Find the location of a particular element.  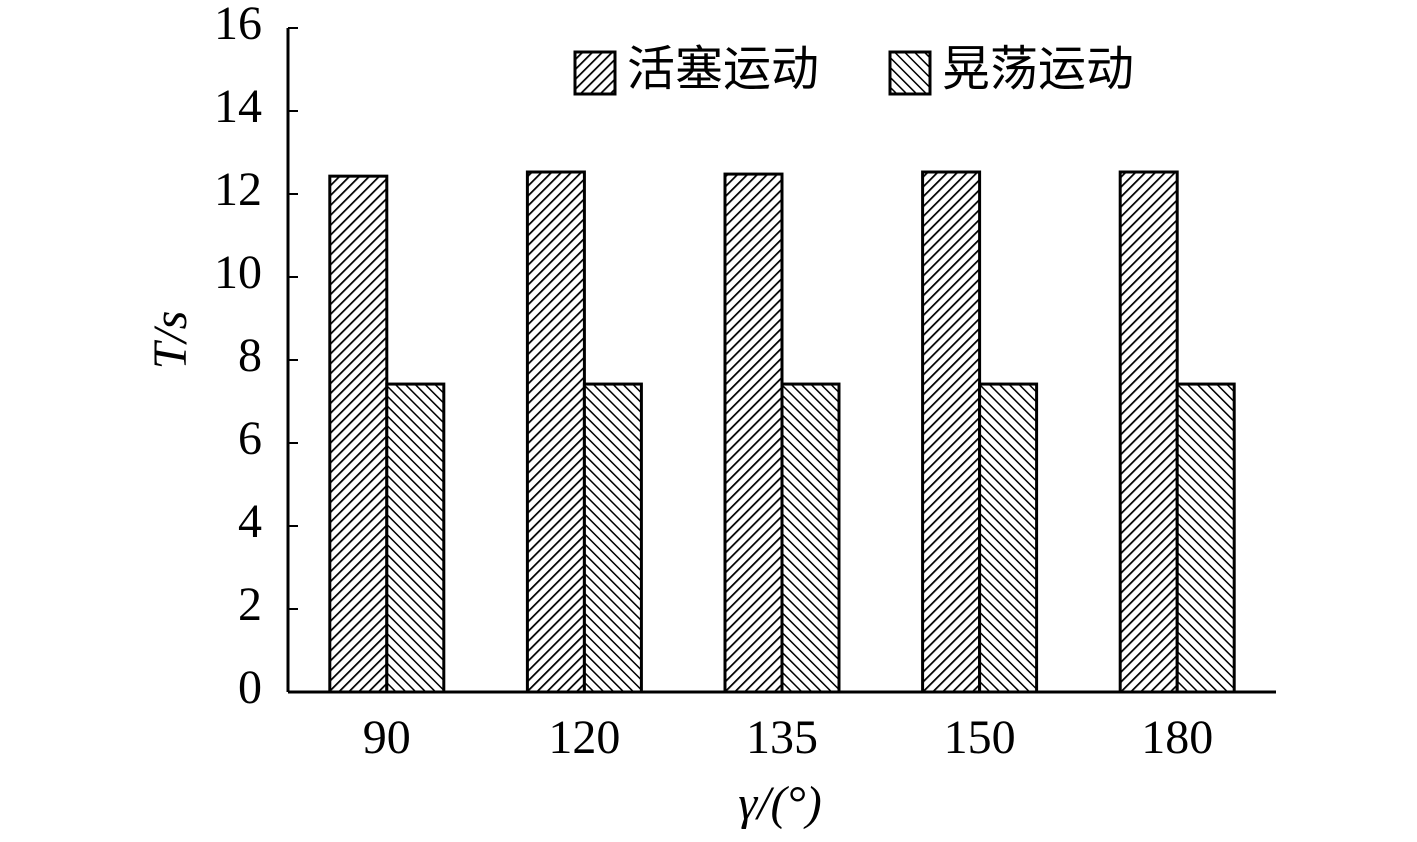

y-tick-label: 10 is located at coordinates (238, 272).